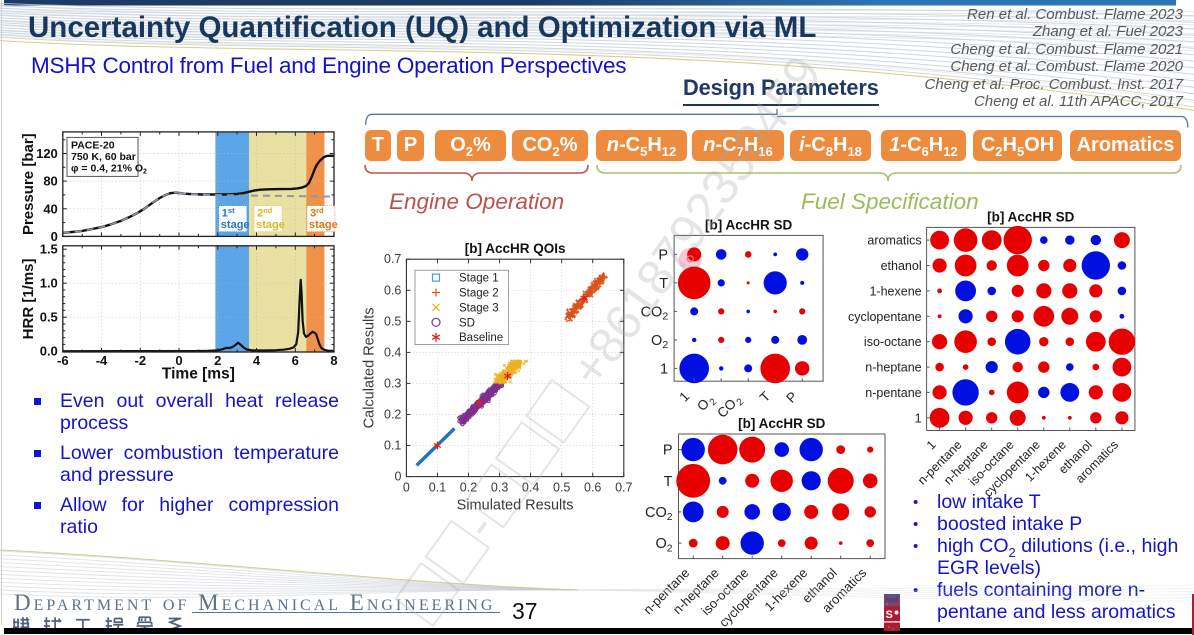 Image resolution: width=1194 pixels, height=635 pixels. I want to click on svg-text: Stage 3, so click(479, 308).